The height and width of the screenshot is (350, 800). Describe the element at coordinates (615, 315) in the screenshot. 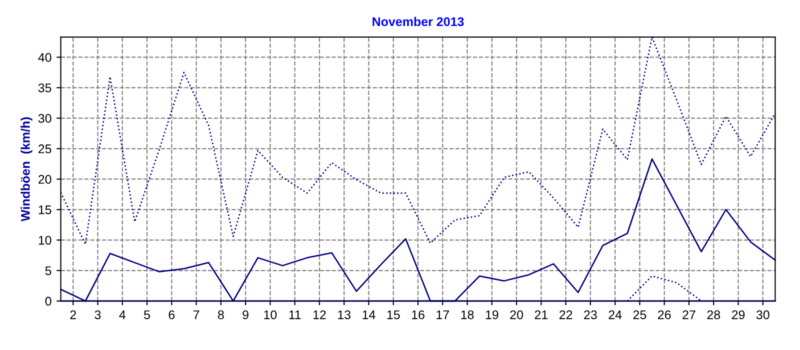

I see `x-tick-label: 24` at that location.